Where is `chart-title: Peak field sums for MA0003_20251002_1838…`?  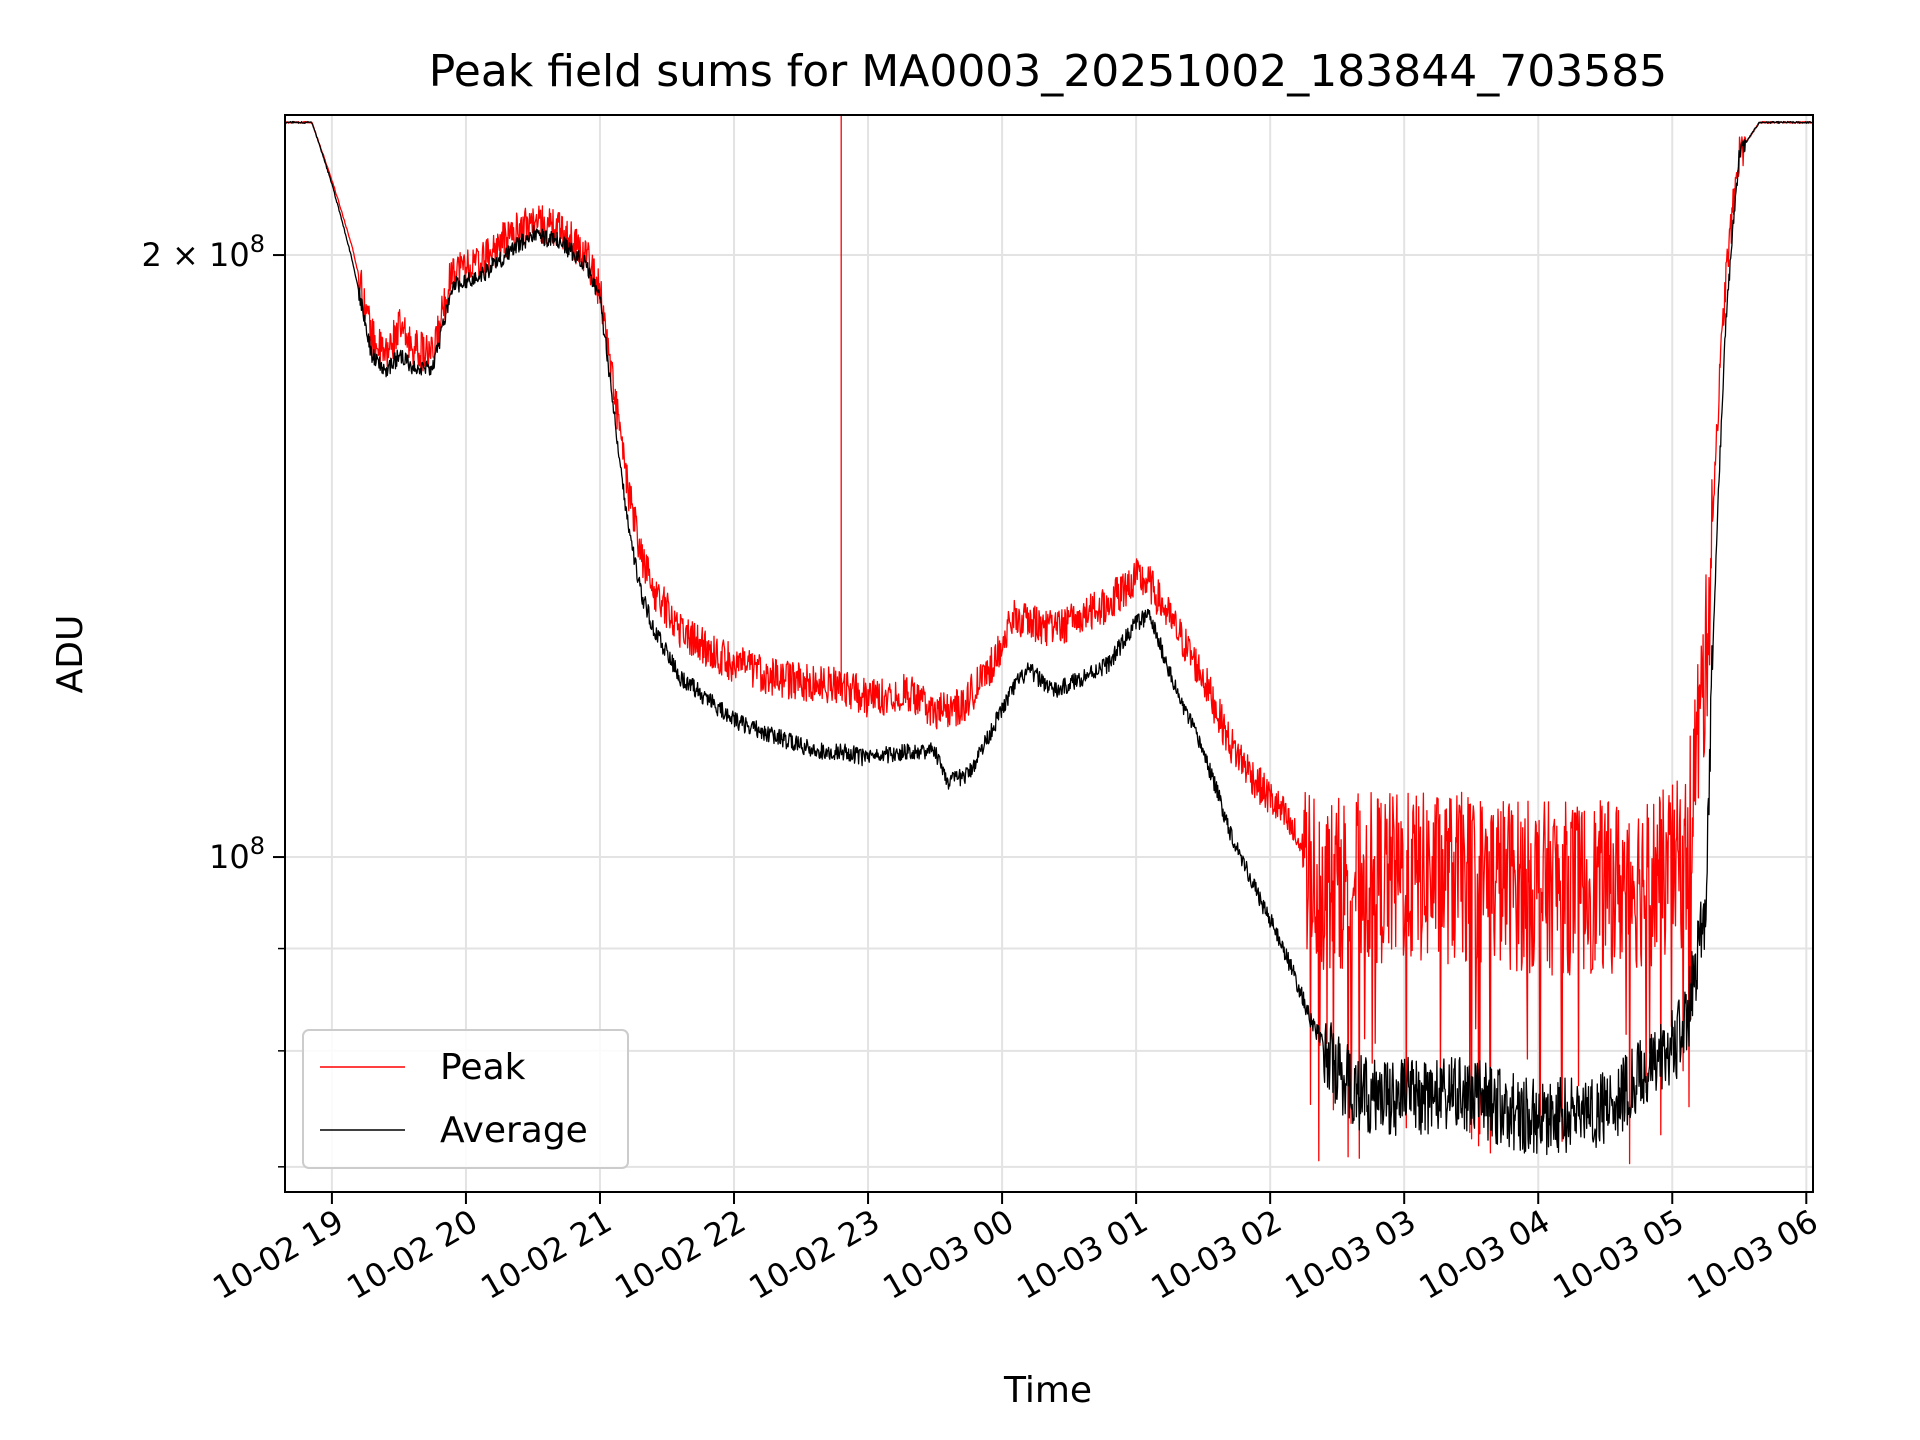
chart-title: Peak field sums for MA0003_20251002_1838… is located at coordinates (1048, 71).